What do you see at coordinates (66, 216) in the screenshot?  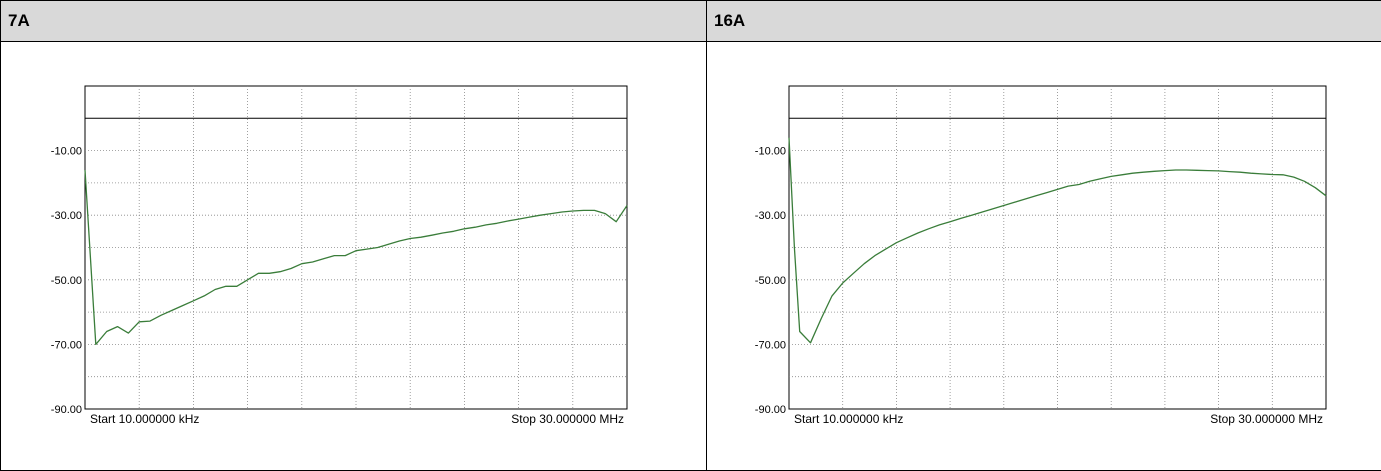 I see `y-tick-label-7a: -30.00` at bounding box center [66, 216].